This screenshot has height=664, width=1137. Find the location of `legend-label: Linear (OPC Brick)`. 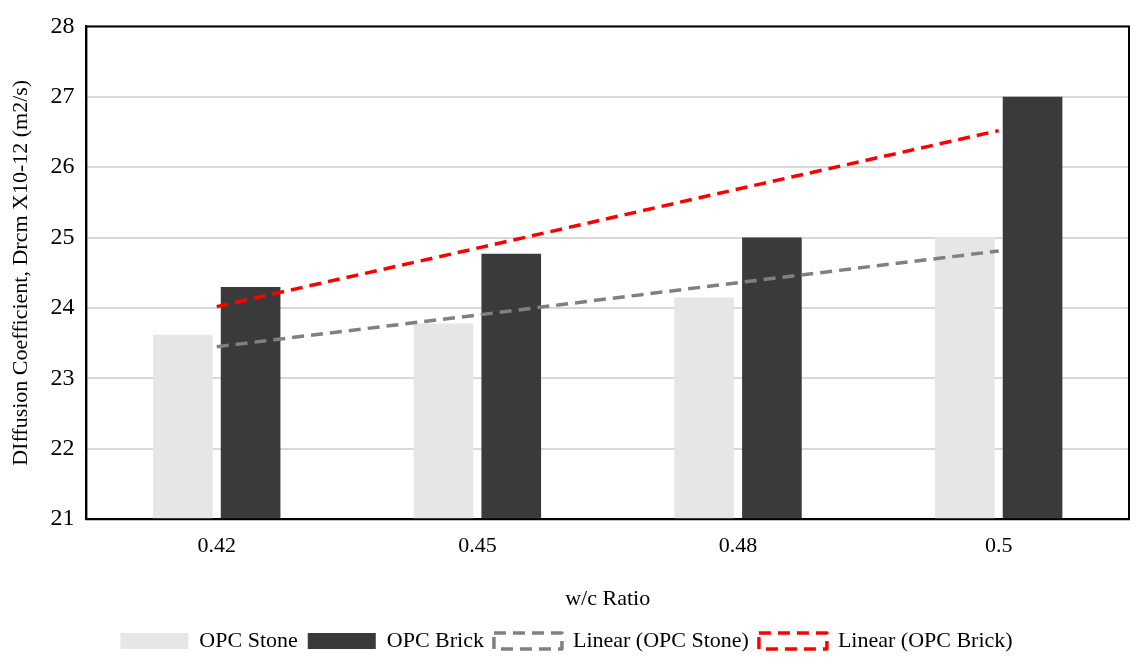

legend-label: Linear (OPC Brick) is located at coordinates (925, 639).